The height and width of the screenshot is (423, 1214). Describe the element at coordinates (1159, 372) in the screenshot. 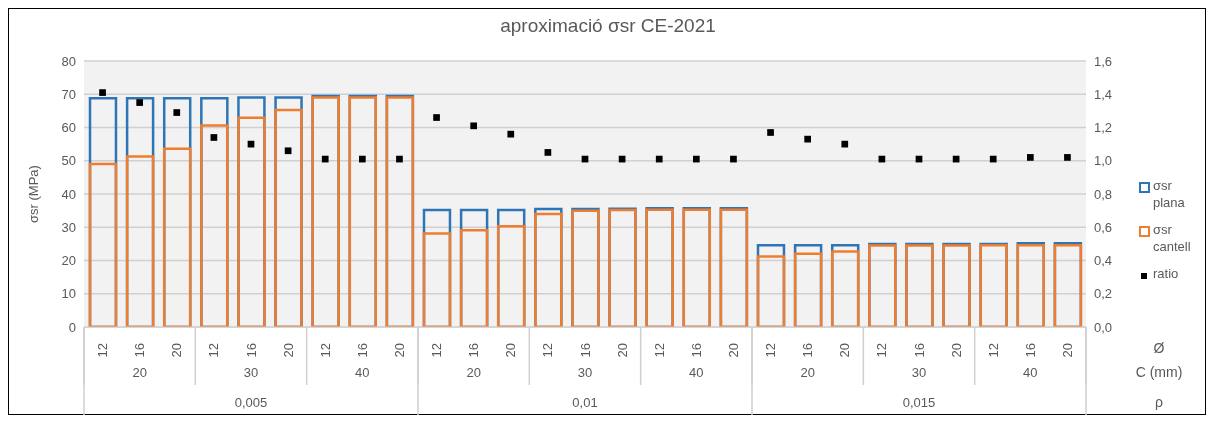

I see `text: C (mm)` at that location.